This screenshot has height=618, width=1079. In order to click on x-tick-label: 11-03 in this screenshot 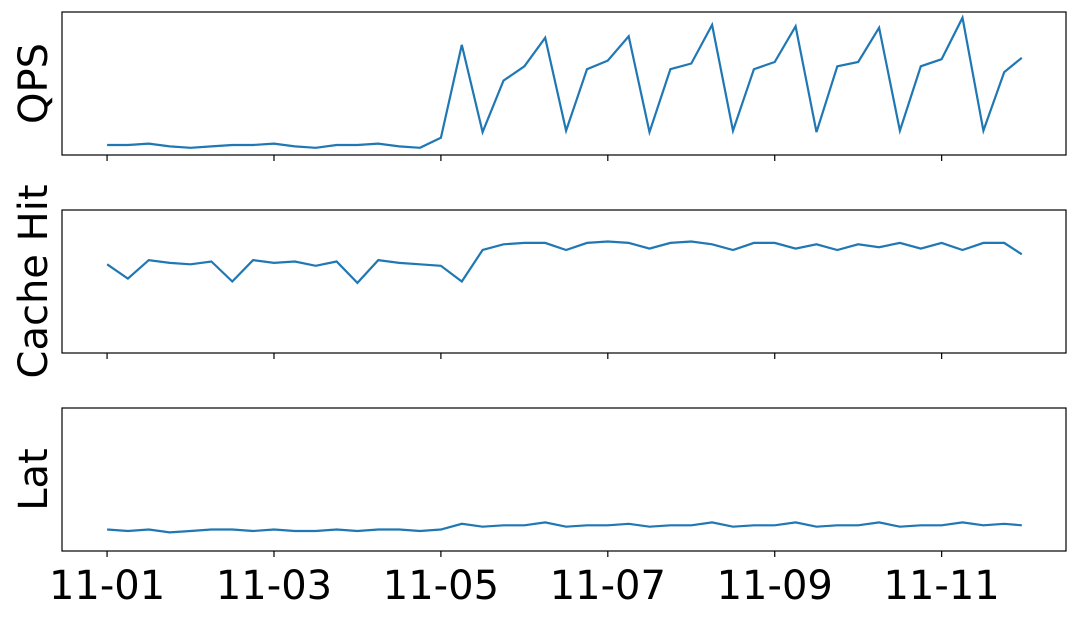, I will do `click(274, 586)`.